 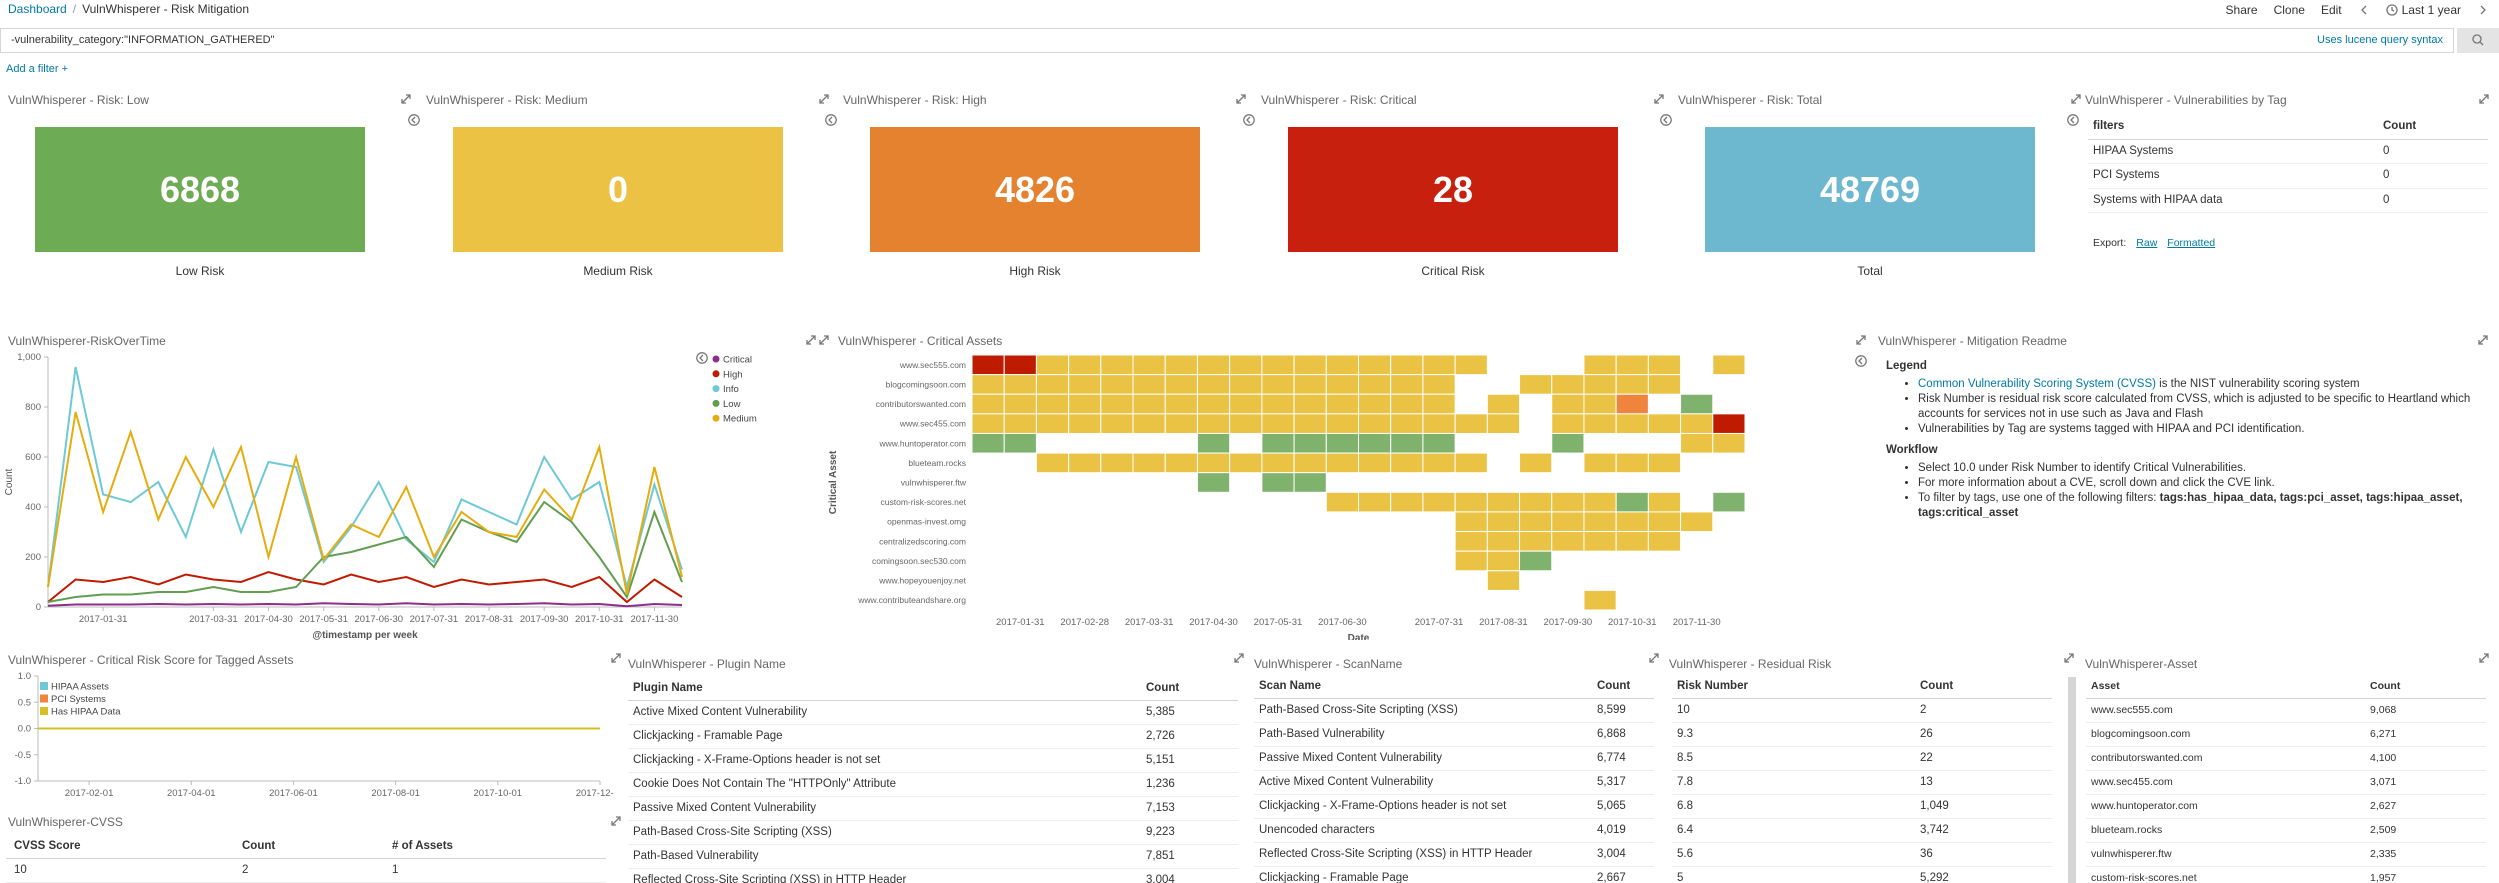 I want to click on y-axis-title: Count, so click(x=9, y=481).